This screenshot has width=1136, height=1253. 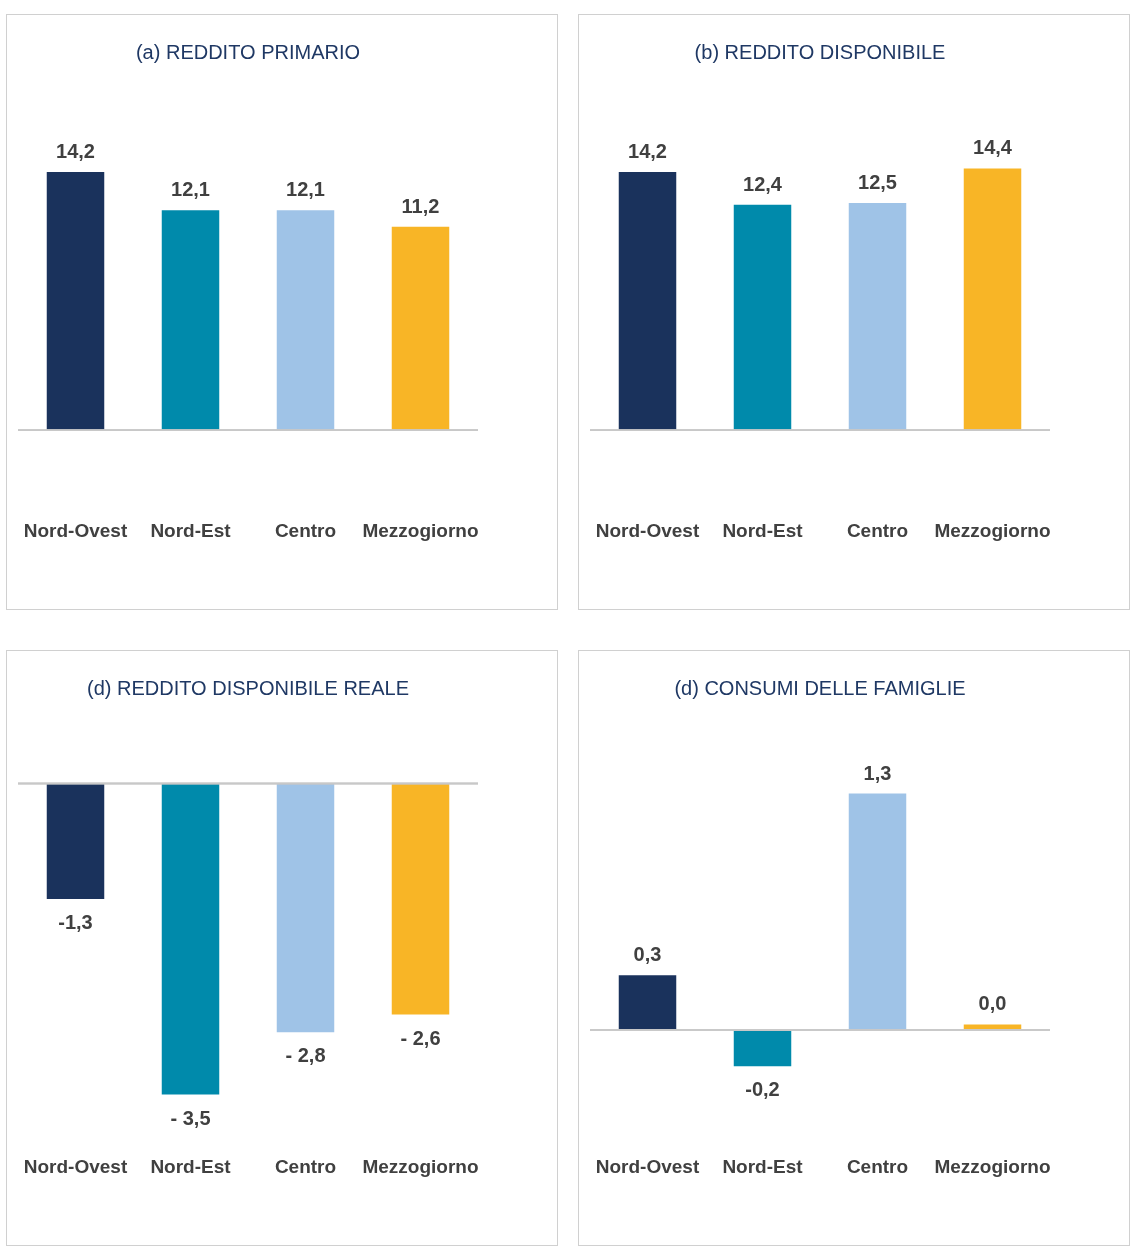 What do you see at coordinates (248, 688) in the screenshot?
I see `chart-title: (d) REDDITO DISPONIBILE REALE` at bounding box center [248, 688].